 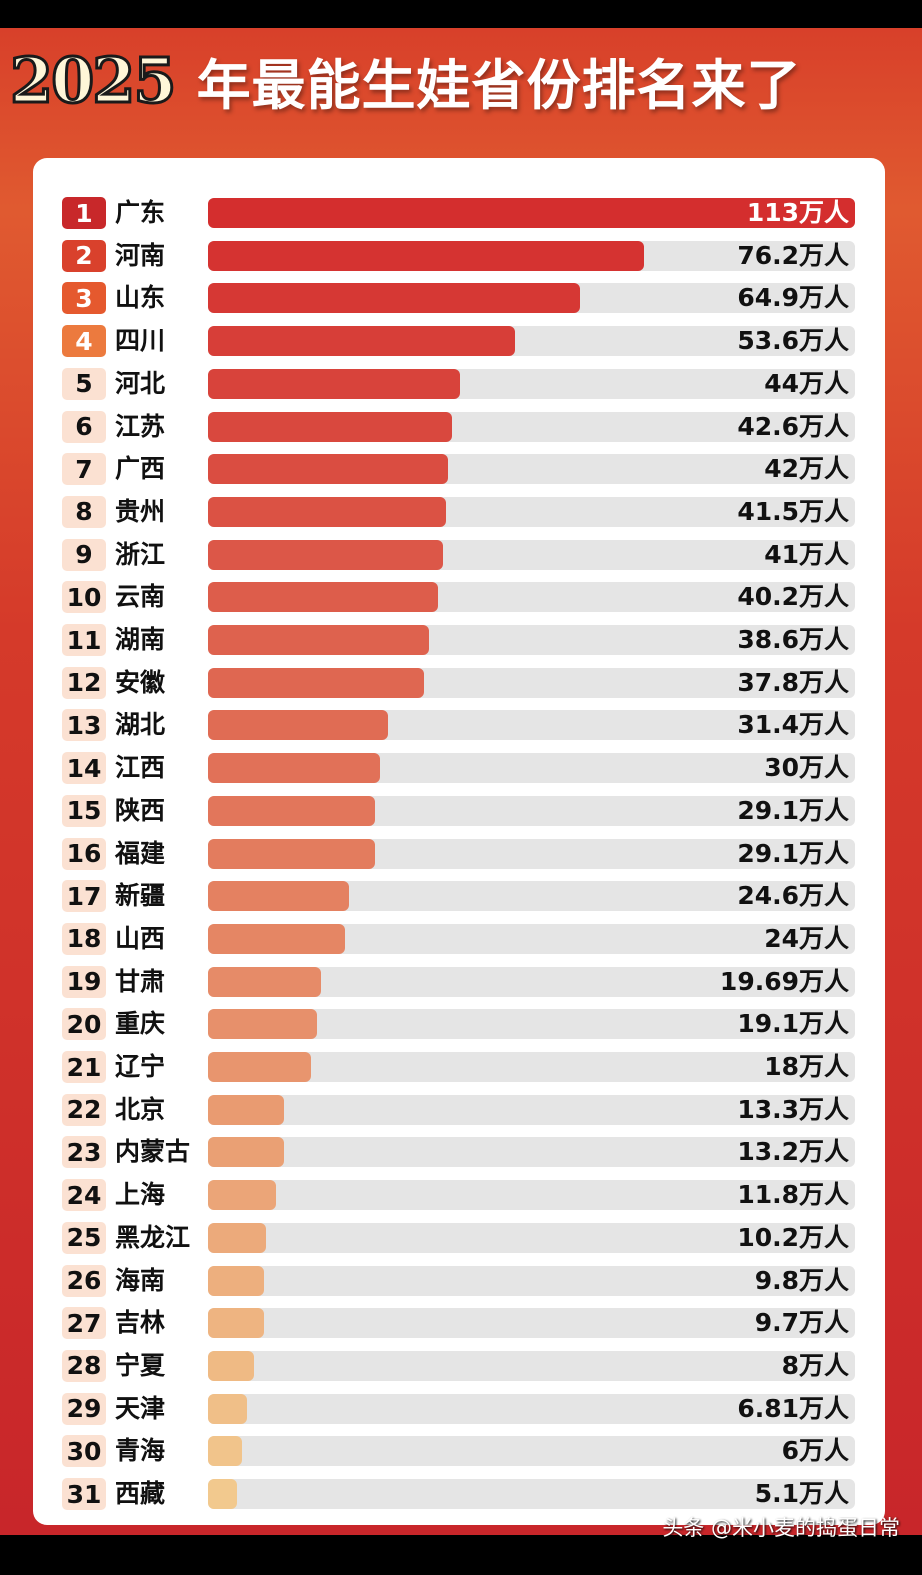 I want to click on value-label: 42万人, so click(x=806, y=469).